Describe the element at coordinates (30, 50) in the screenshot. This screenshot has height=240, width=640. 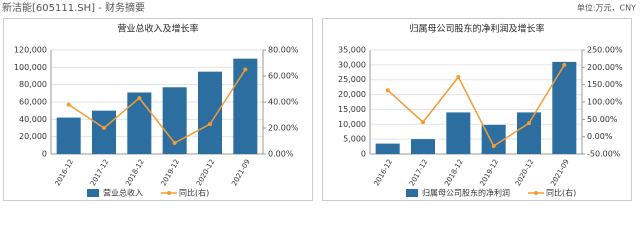
I see `y-tick-label: 120,000` at that location.